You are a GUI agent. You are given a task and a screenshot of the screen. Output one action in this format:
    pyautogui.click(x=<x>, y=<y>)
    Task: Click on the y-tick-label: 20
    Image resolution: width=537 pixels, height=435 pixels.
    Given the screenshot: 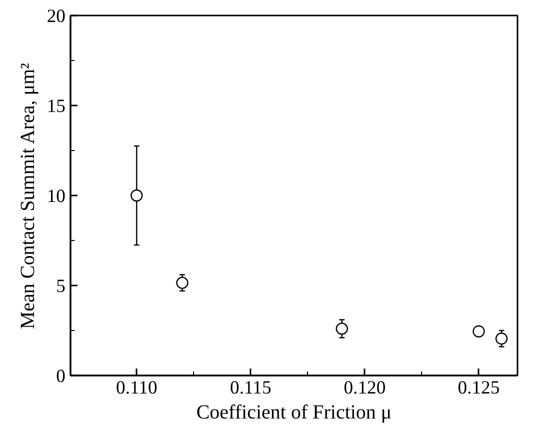 What is the action you would take?
    pyautogui.click(x=56, y=16)
    